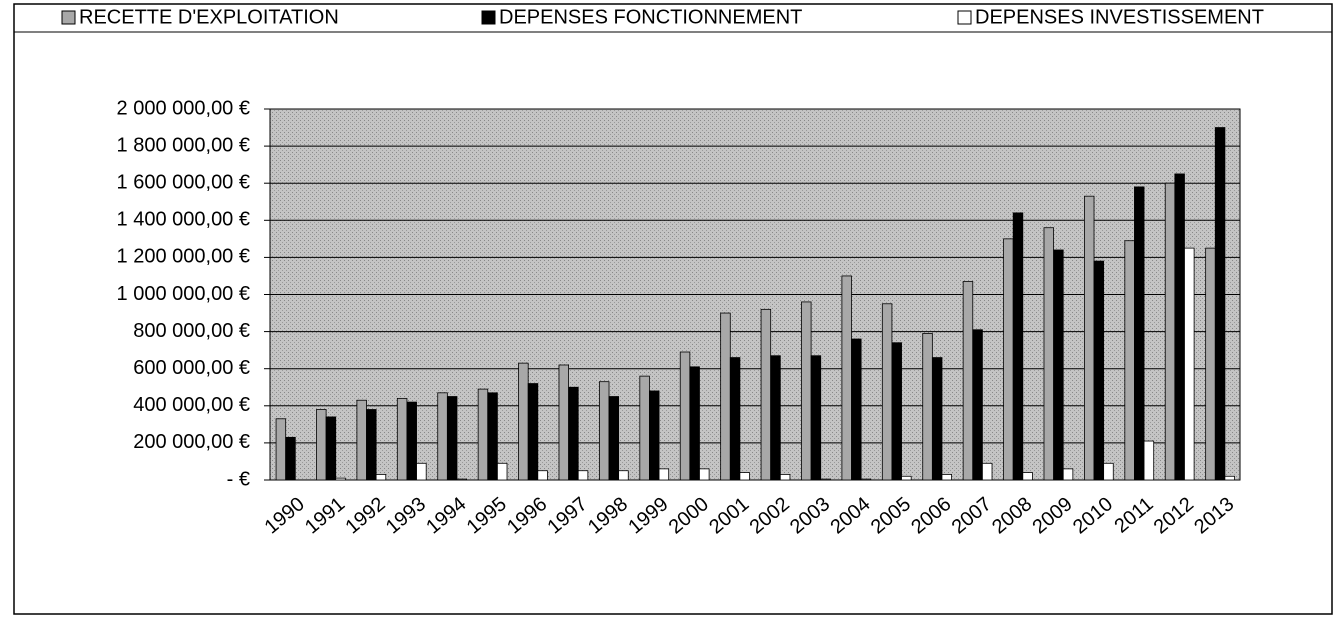  I want to click on y-tick-label: 600 000,00 €, so click(191, 368).